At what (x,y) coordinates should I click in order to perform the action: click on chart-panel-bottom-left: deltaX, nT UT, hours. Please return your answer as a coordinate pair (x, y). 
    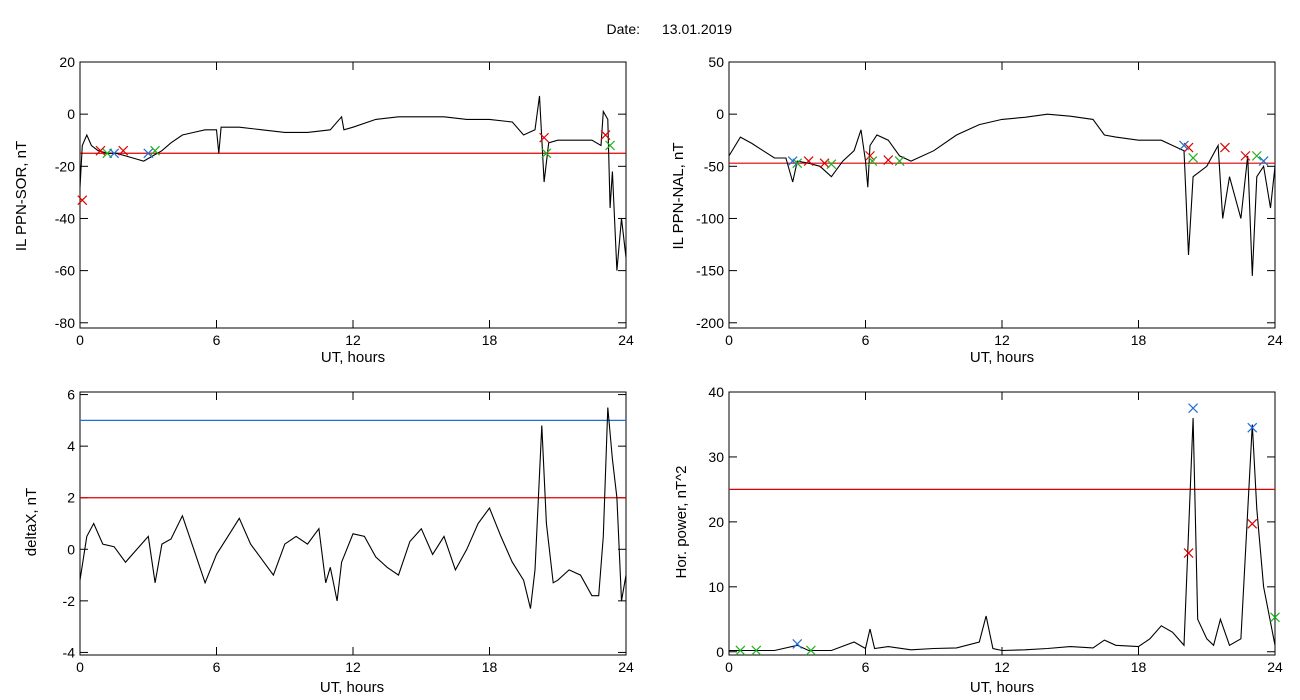
    Looking at the image, I should click on (203, 592).